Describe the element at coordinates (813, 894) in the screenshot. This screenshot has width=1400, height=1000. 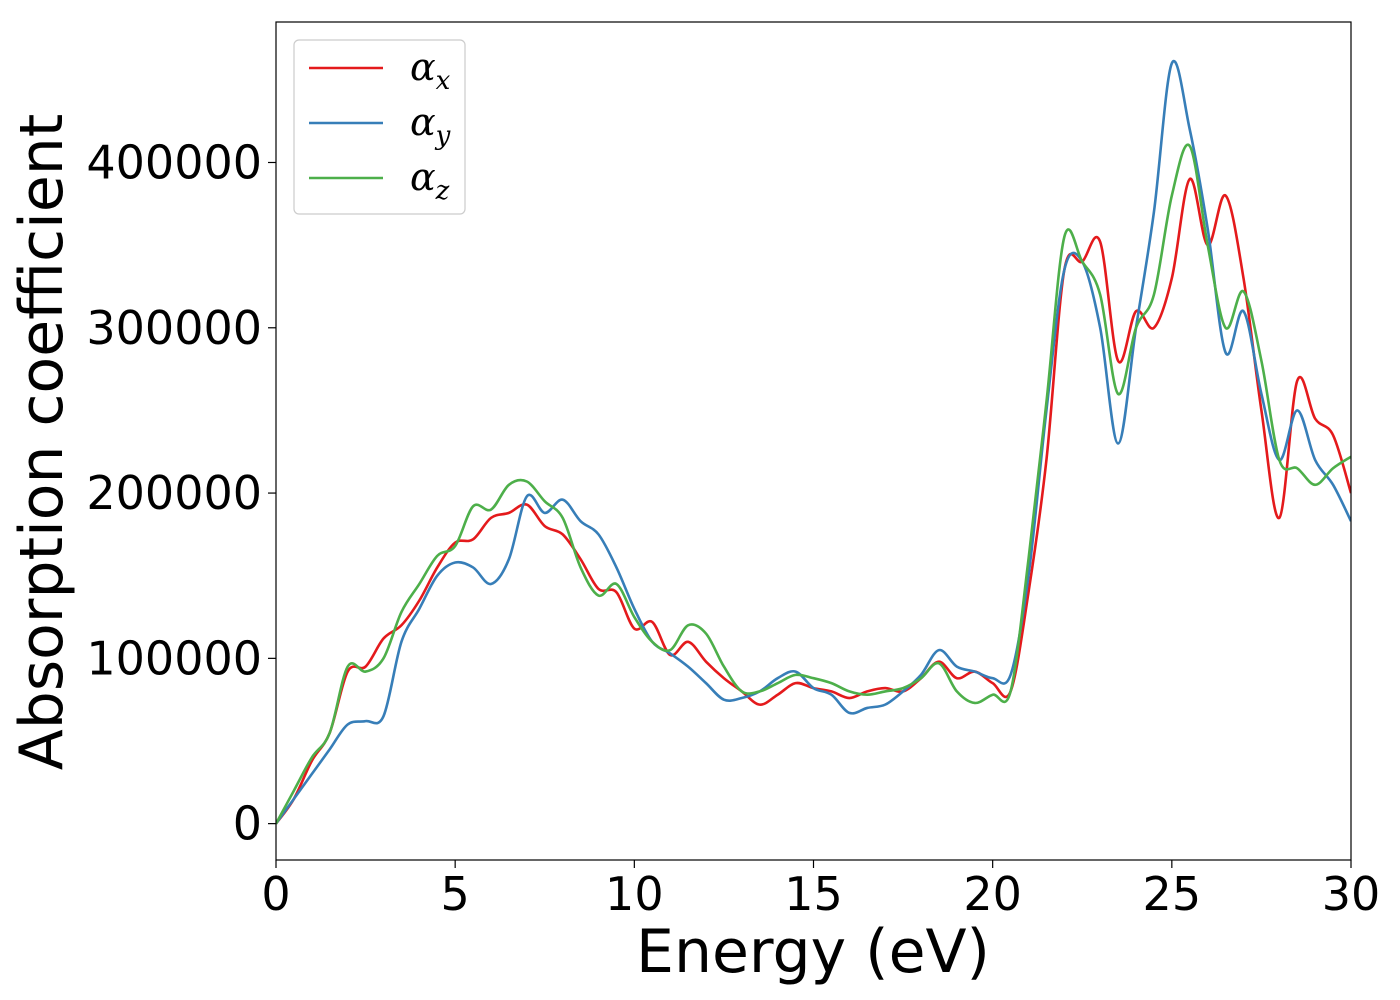
I see `x-tick-label: 15` at that location.